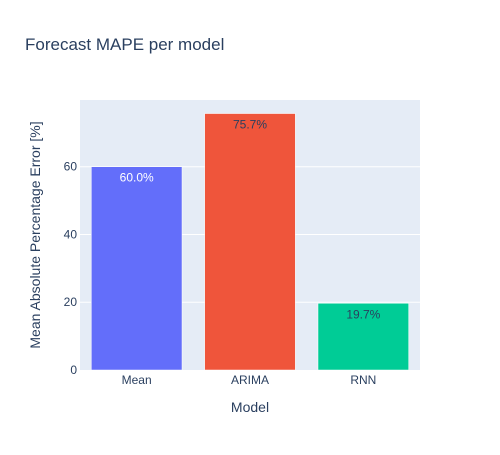 This screenshot has height=455, width=500. Describe the element at coordinates (35, 234) in the screenshot. I see `y-axis-title: Mean Absolute Percentage Error [%]` at that location.